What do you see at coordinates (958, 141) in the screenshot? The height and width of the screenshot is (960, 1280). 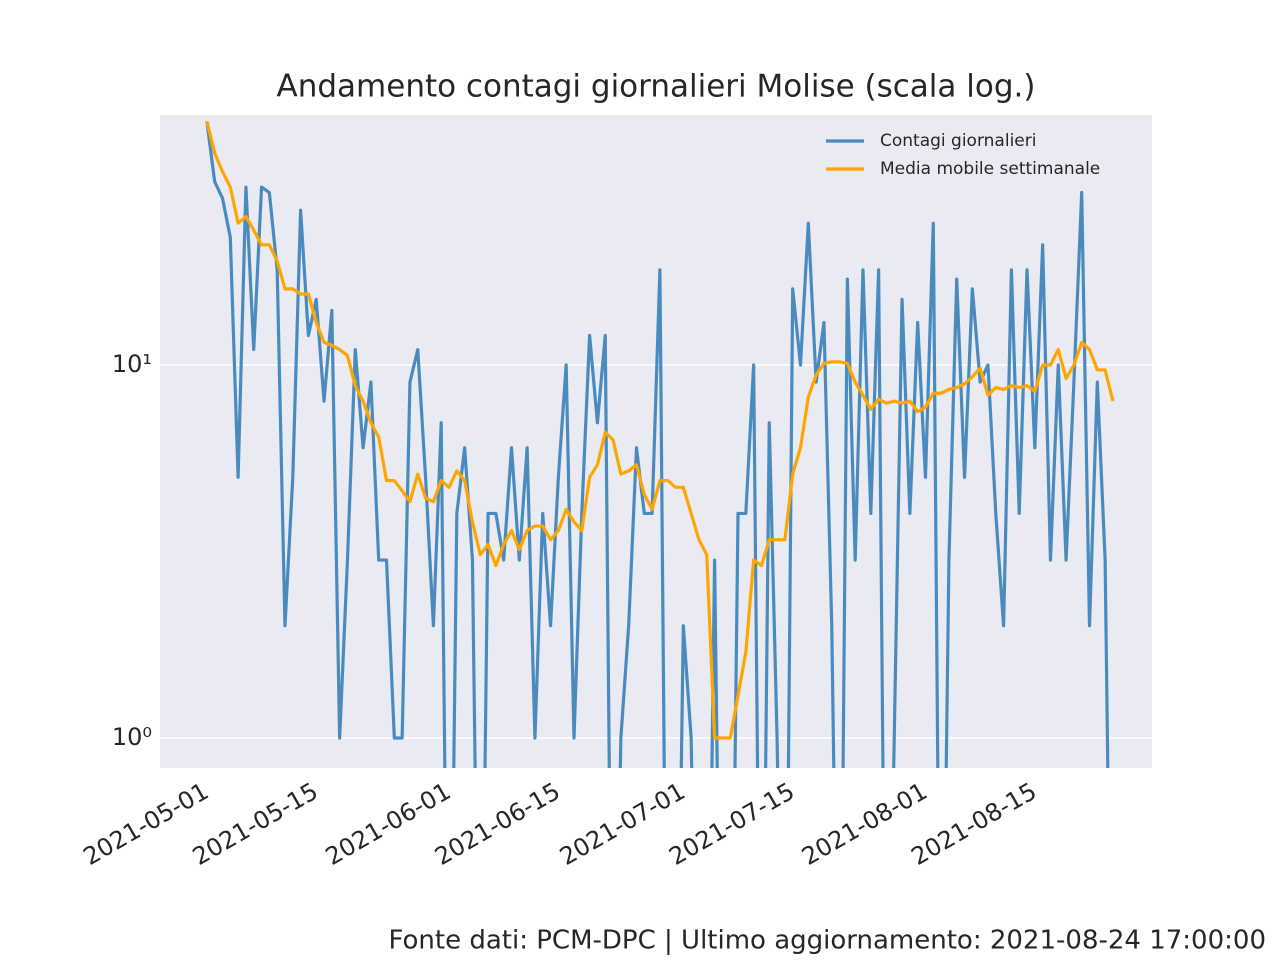 I see `legend-label: Contagi giornalieri` at bounding box center [958, 141].